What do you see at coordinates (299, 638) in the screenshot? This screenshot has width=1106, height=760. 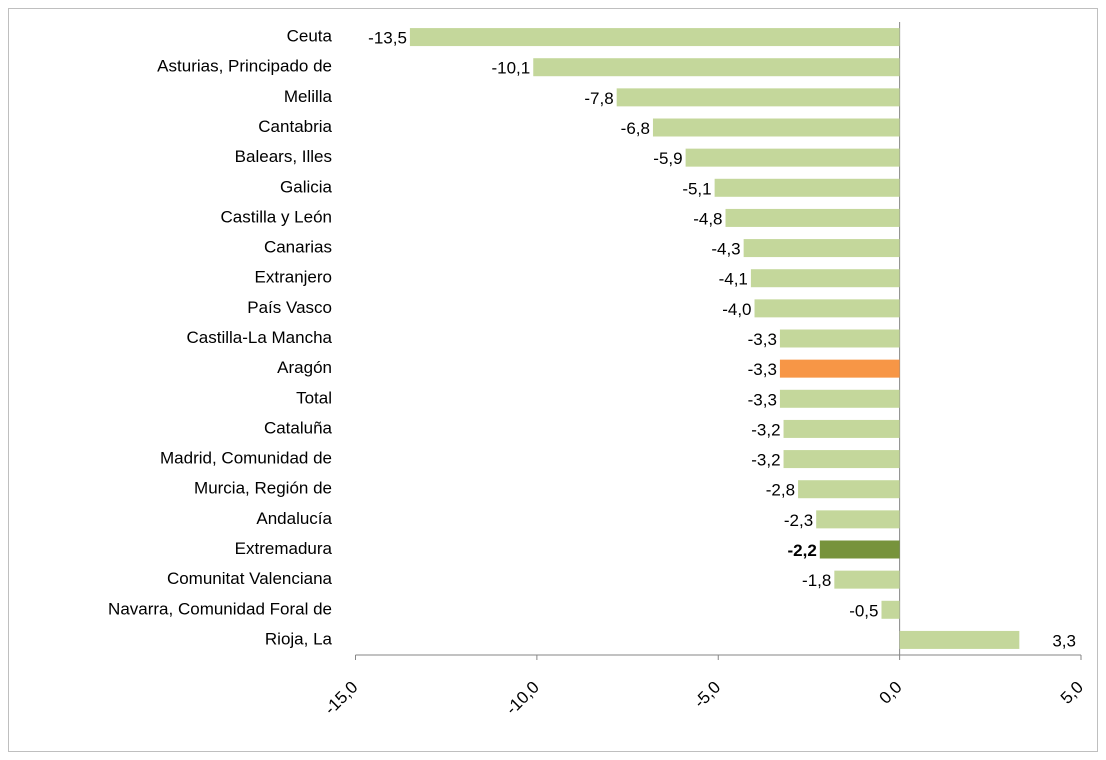 I see `y-tick-label: Rioja, La` at bounding box center [299, 638].